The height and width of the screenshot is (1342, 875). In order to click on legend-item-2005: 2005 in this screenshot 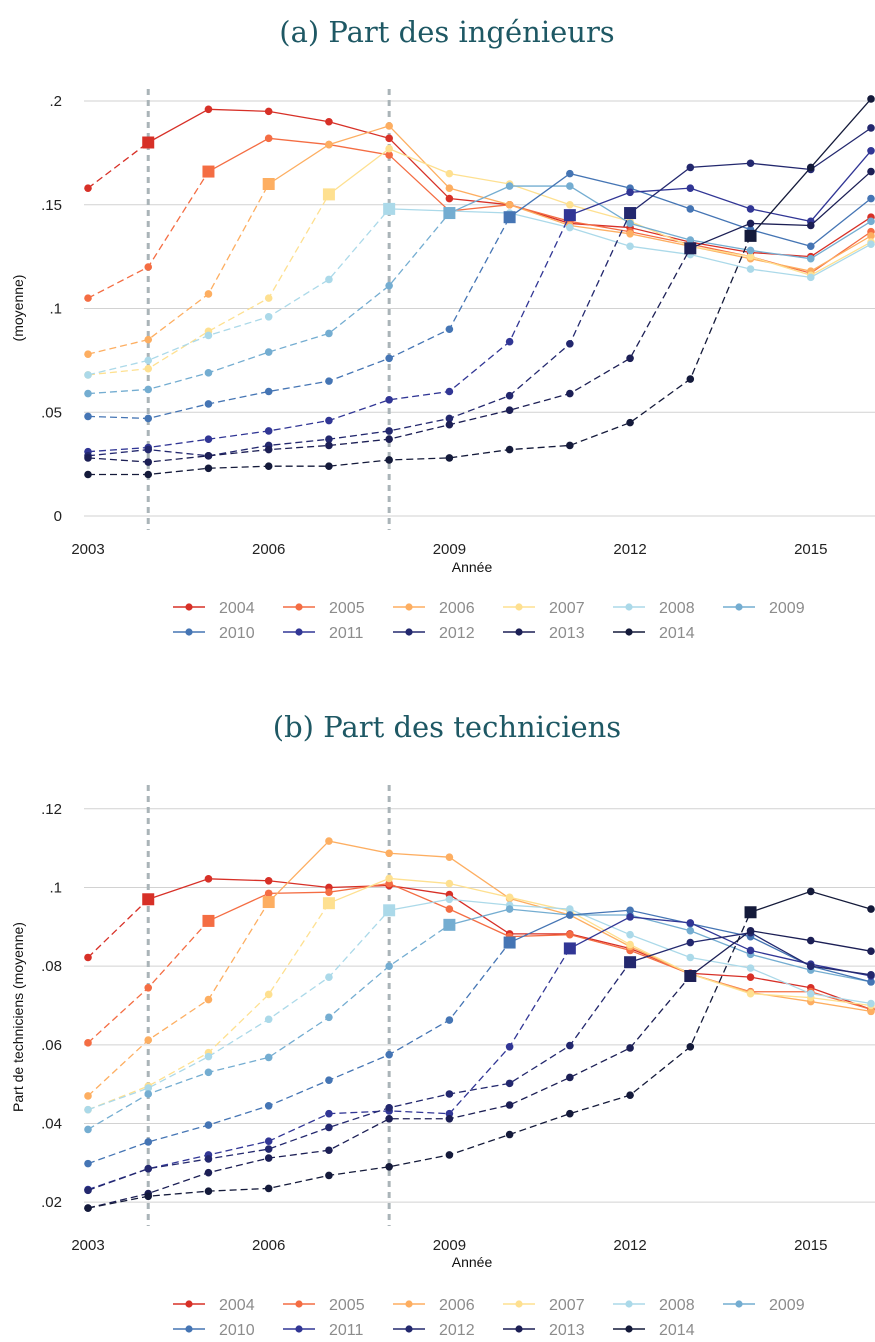, I will do `click(324, 1305)`.